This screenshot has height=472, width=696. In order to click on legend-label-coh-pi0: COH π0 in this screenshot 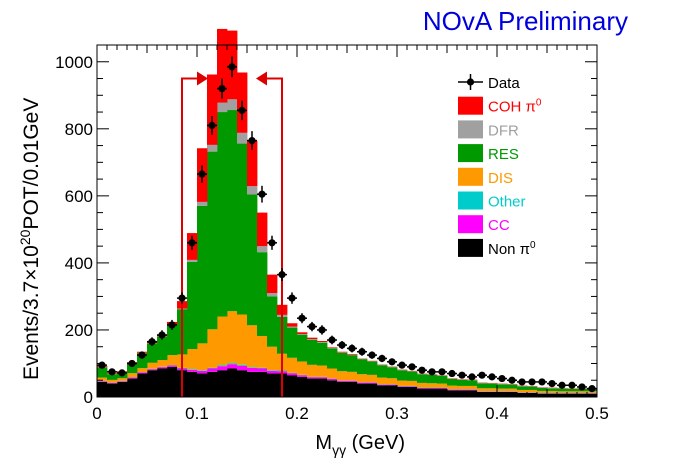, I will do `click(515, 107)`.